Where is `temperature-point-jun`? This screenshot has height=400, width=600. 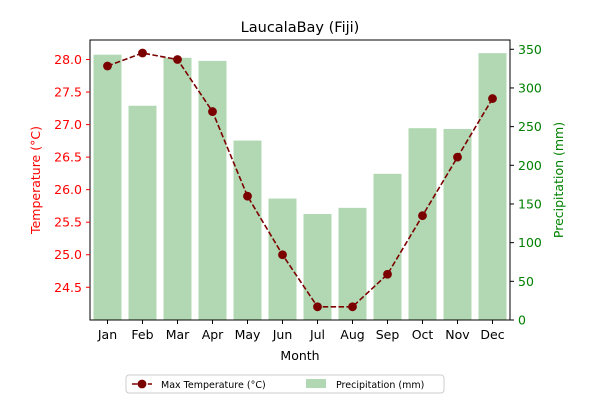 temperature-point-jun is located at coordinates (282, 255).